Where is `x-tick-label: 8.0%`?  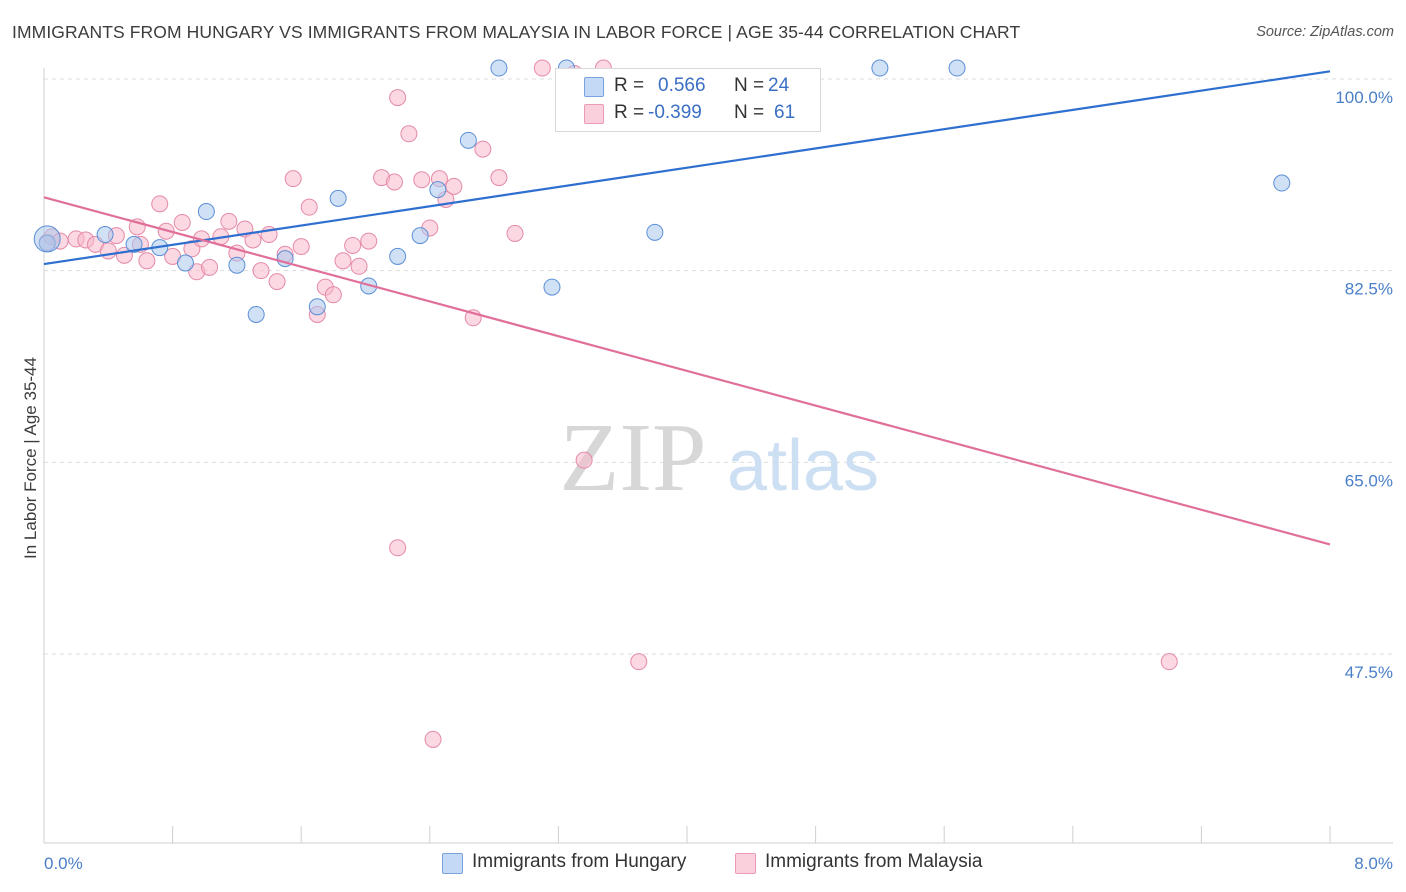
x-tick-label: 8.0% is located at coordinates (1373, 863).